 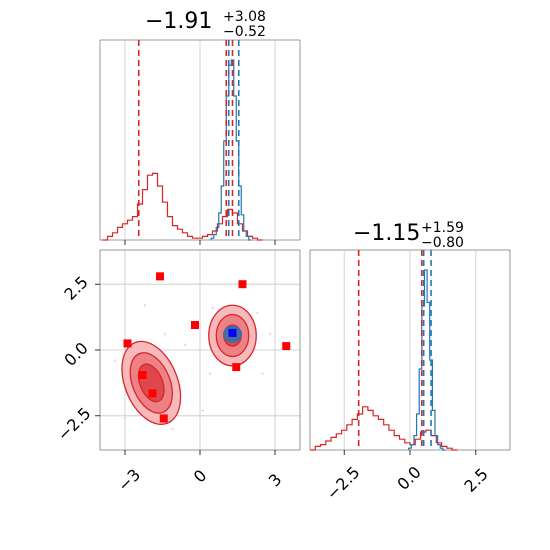 What do you see at coordinates (200, 242) in the screenshot?
I see `x-marginal-ticks` at bounding box center [200, 242].